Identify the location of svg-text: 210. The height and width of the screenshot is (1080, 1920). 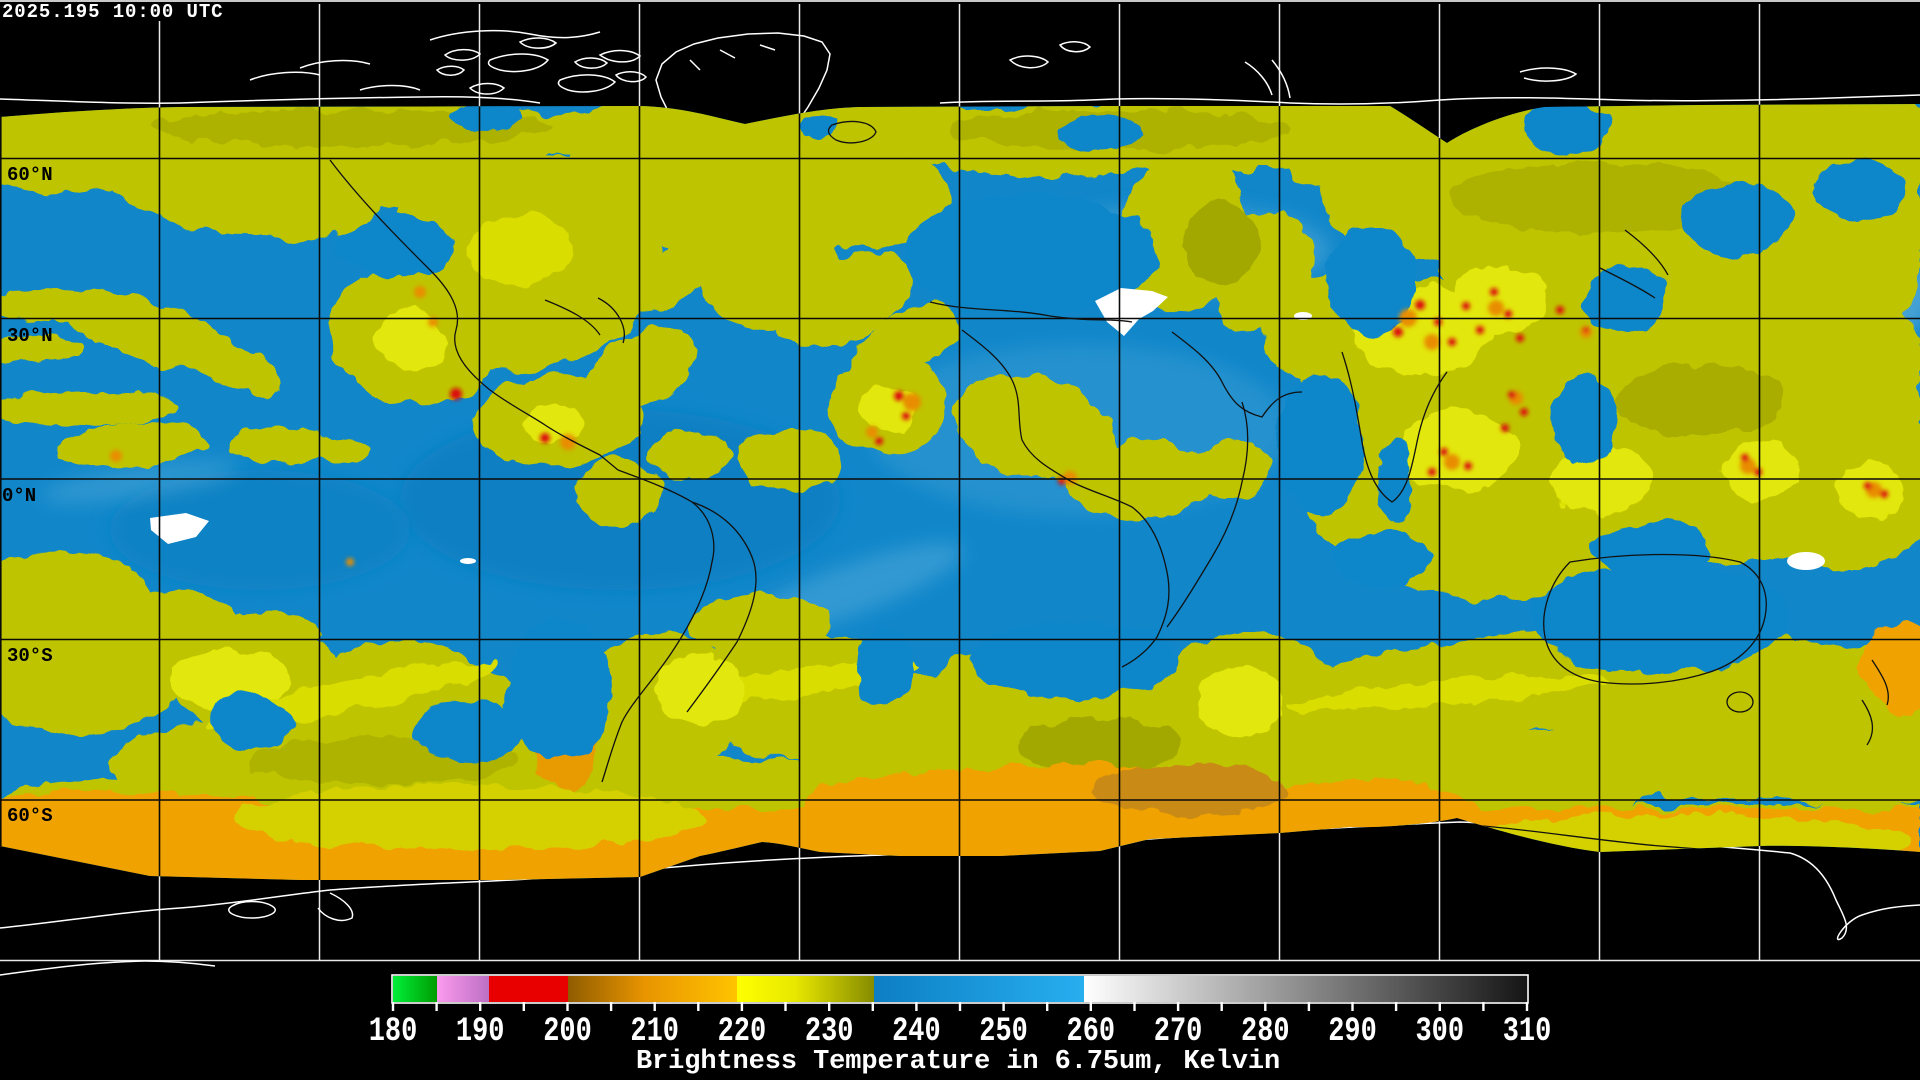
(654, 1031).